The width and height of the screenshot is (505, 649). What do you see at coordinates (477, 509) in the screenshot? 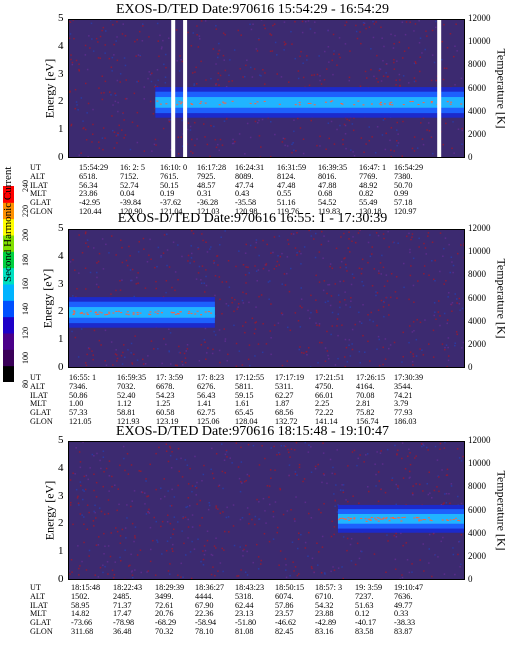
I see `y2-tick-label: 6000` at bounding box center [477, 509].